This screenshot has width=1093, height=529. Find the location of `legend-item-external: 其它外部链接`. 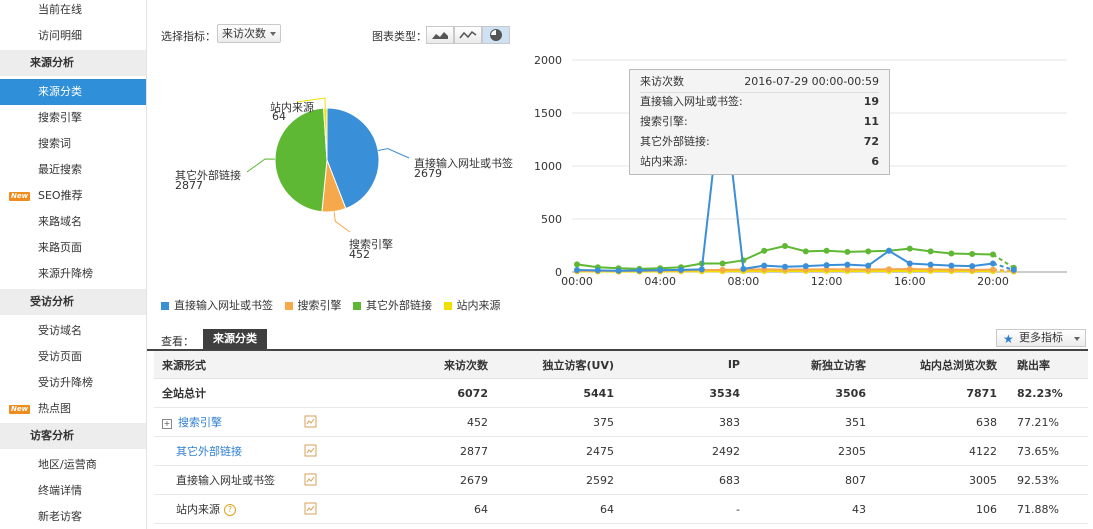

legend-item-external: 其它外部链接 is located at coordinates (392, 305).